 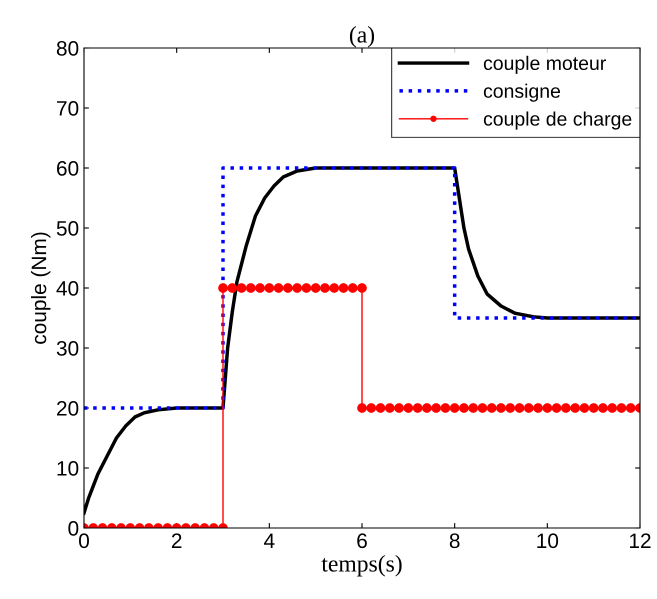 I want to click on y-tick-label: 30, so click(x=67, y=348).